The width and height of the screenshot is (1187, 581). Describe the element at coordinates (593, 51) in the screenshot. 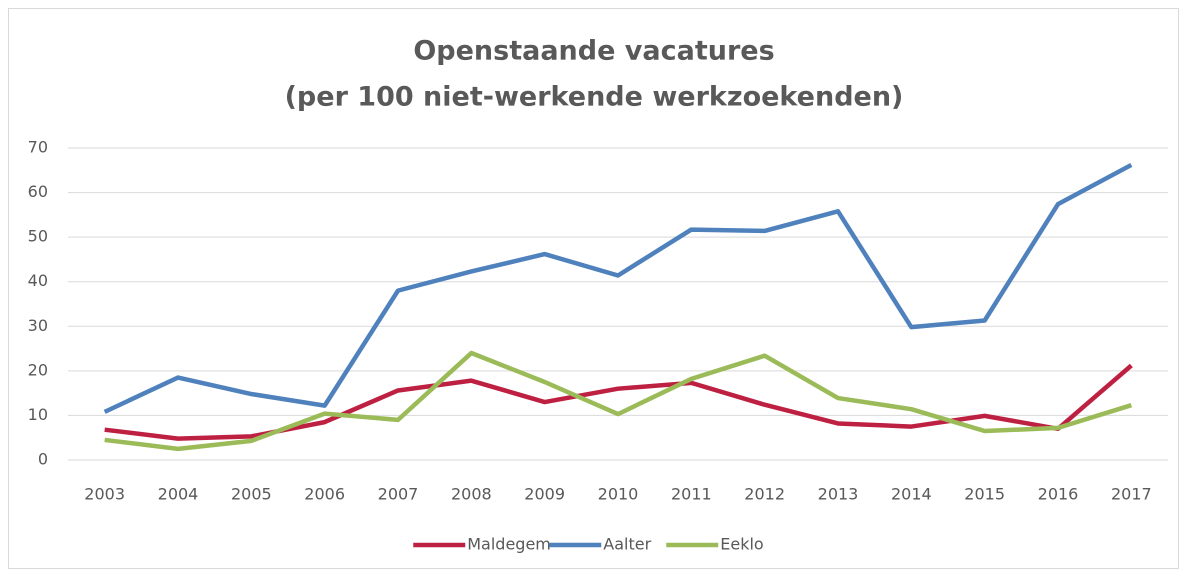

I see `chart-title: Openstaande vacatures` at that location.